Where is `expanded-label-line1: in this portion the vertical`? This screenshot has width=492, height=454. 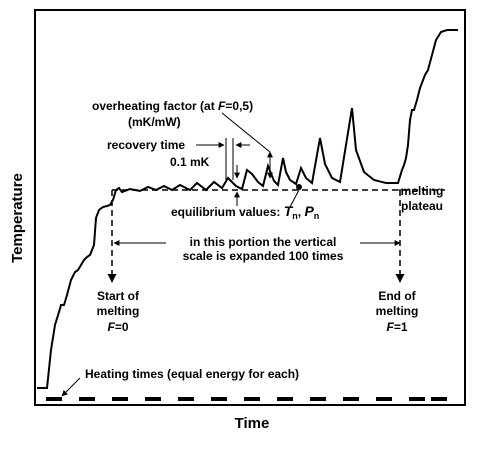 expanded-label-line1: in this portion the vertical is located at coordinates (263, 242).